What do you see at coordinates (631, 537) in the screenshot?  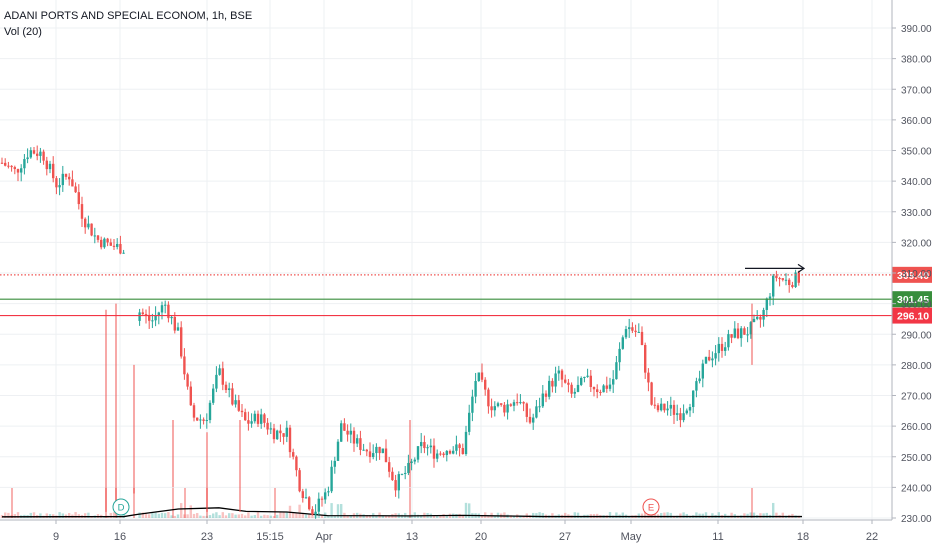 I see `x-tick-label: May` at bounding box center [631, 537].